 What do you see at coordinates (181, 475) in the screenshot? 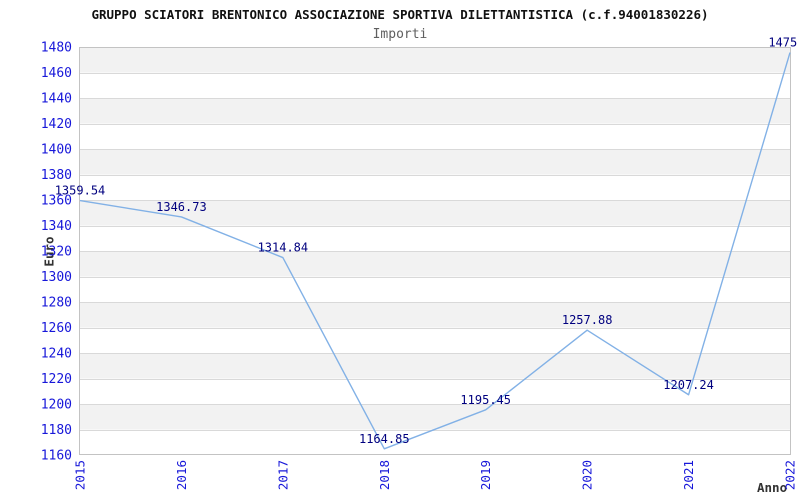
I see `x-tick-label: 2016` at bounding box center [181, 475].